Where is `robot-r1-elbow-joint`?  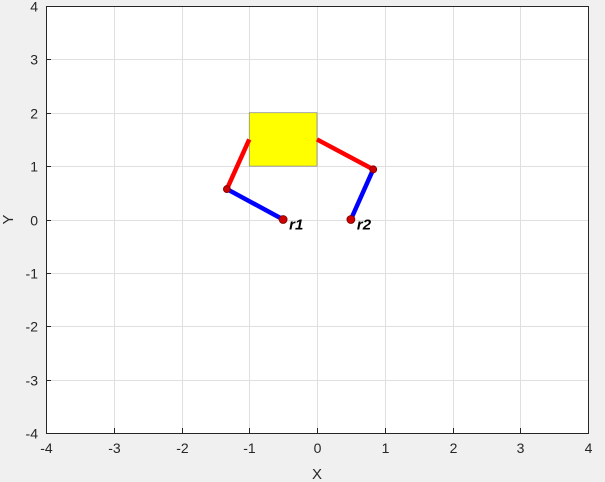
robot-r1-elbow-joint is located at coordinates (226, 189).